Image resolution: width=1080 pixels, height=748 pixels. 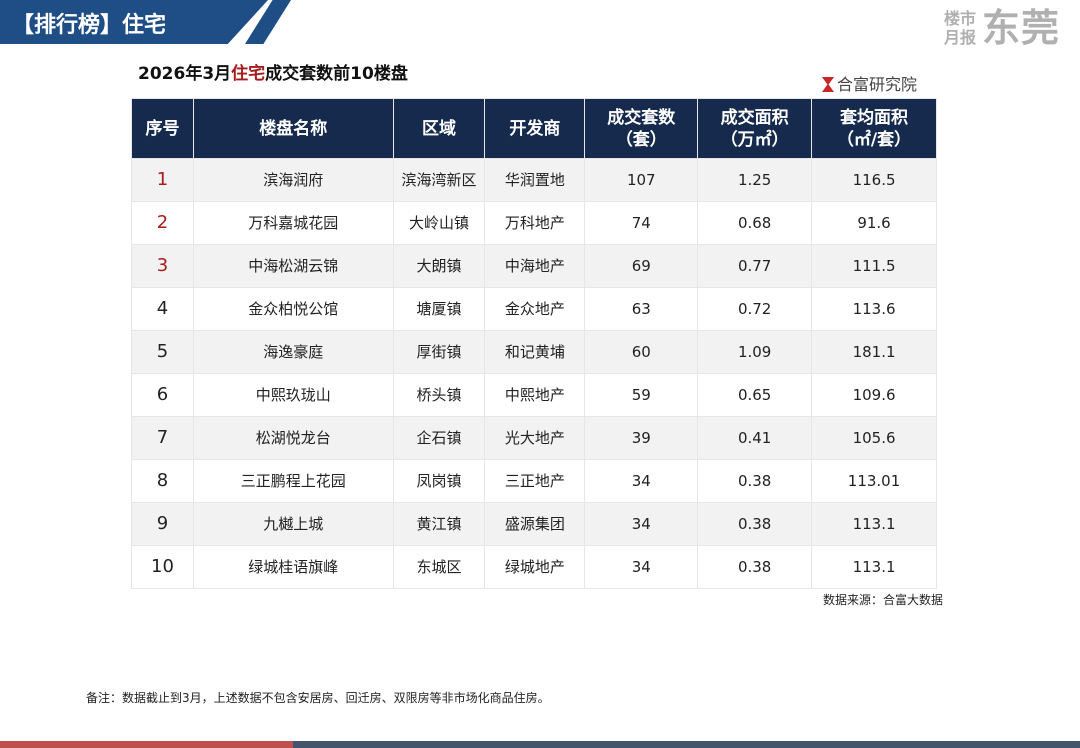 I want to click on table-row: 4 金众柏悦公馆 塘厦镇 金众地产 63 0.72 113.6, so click(x=534, y=309).